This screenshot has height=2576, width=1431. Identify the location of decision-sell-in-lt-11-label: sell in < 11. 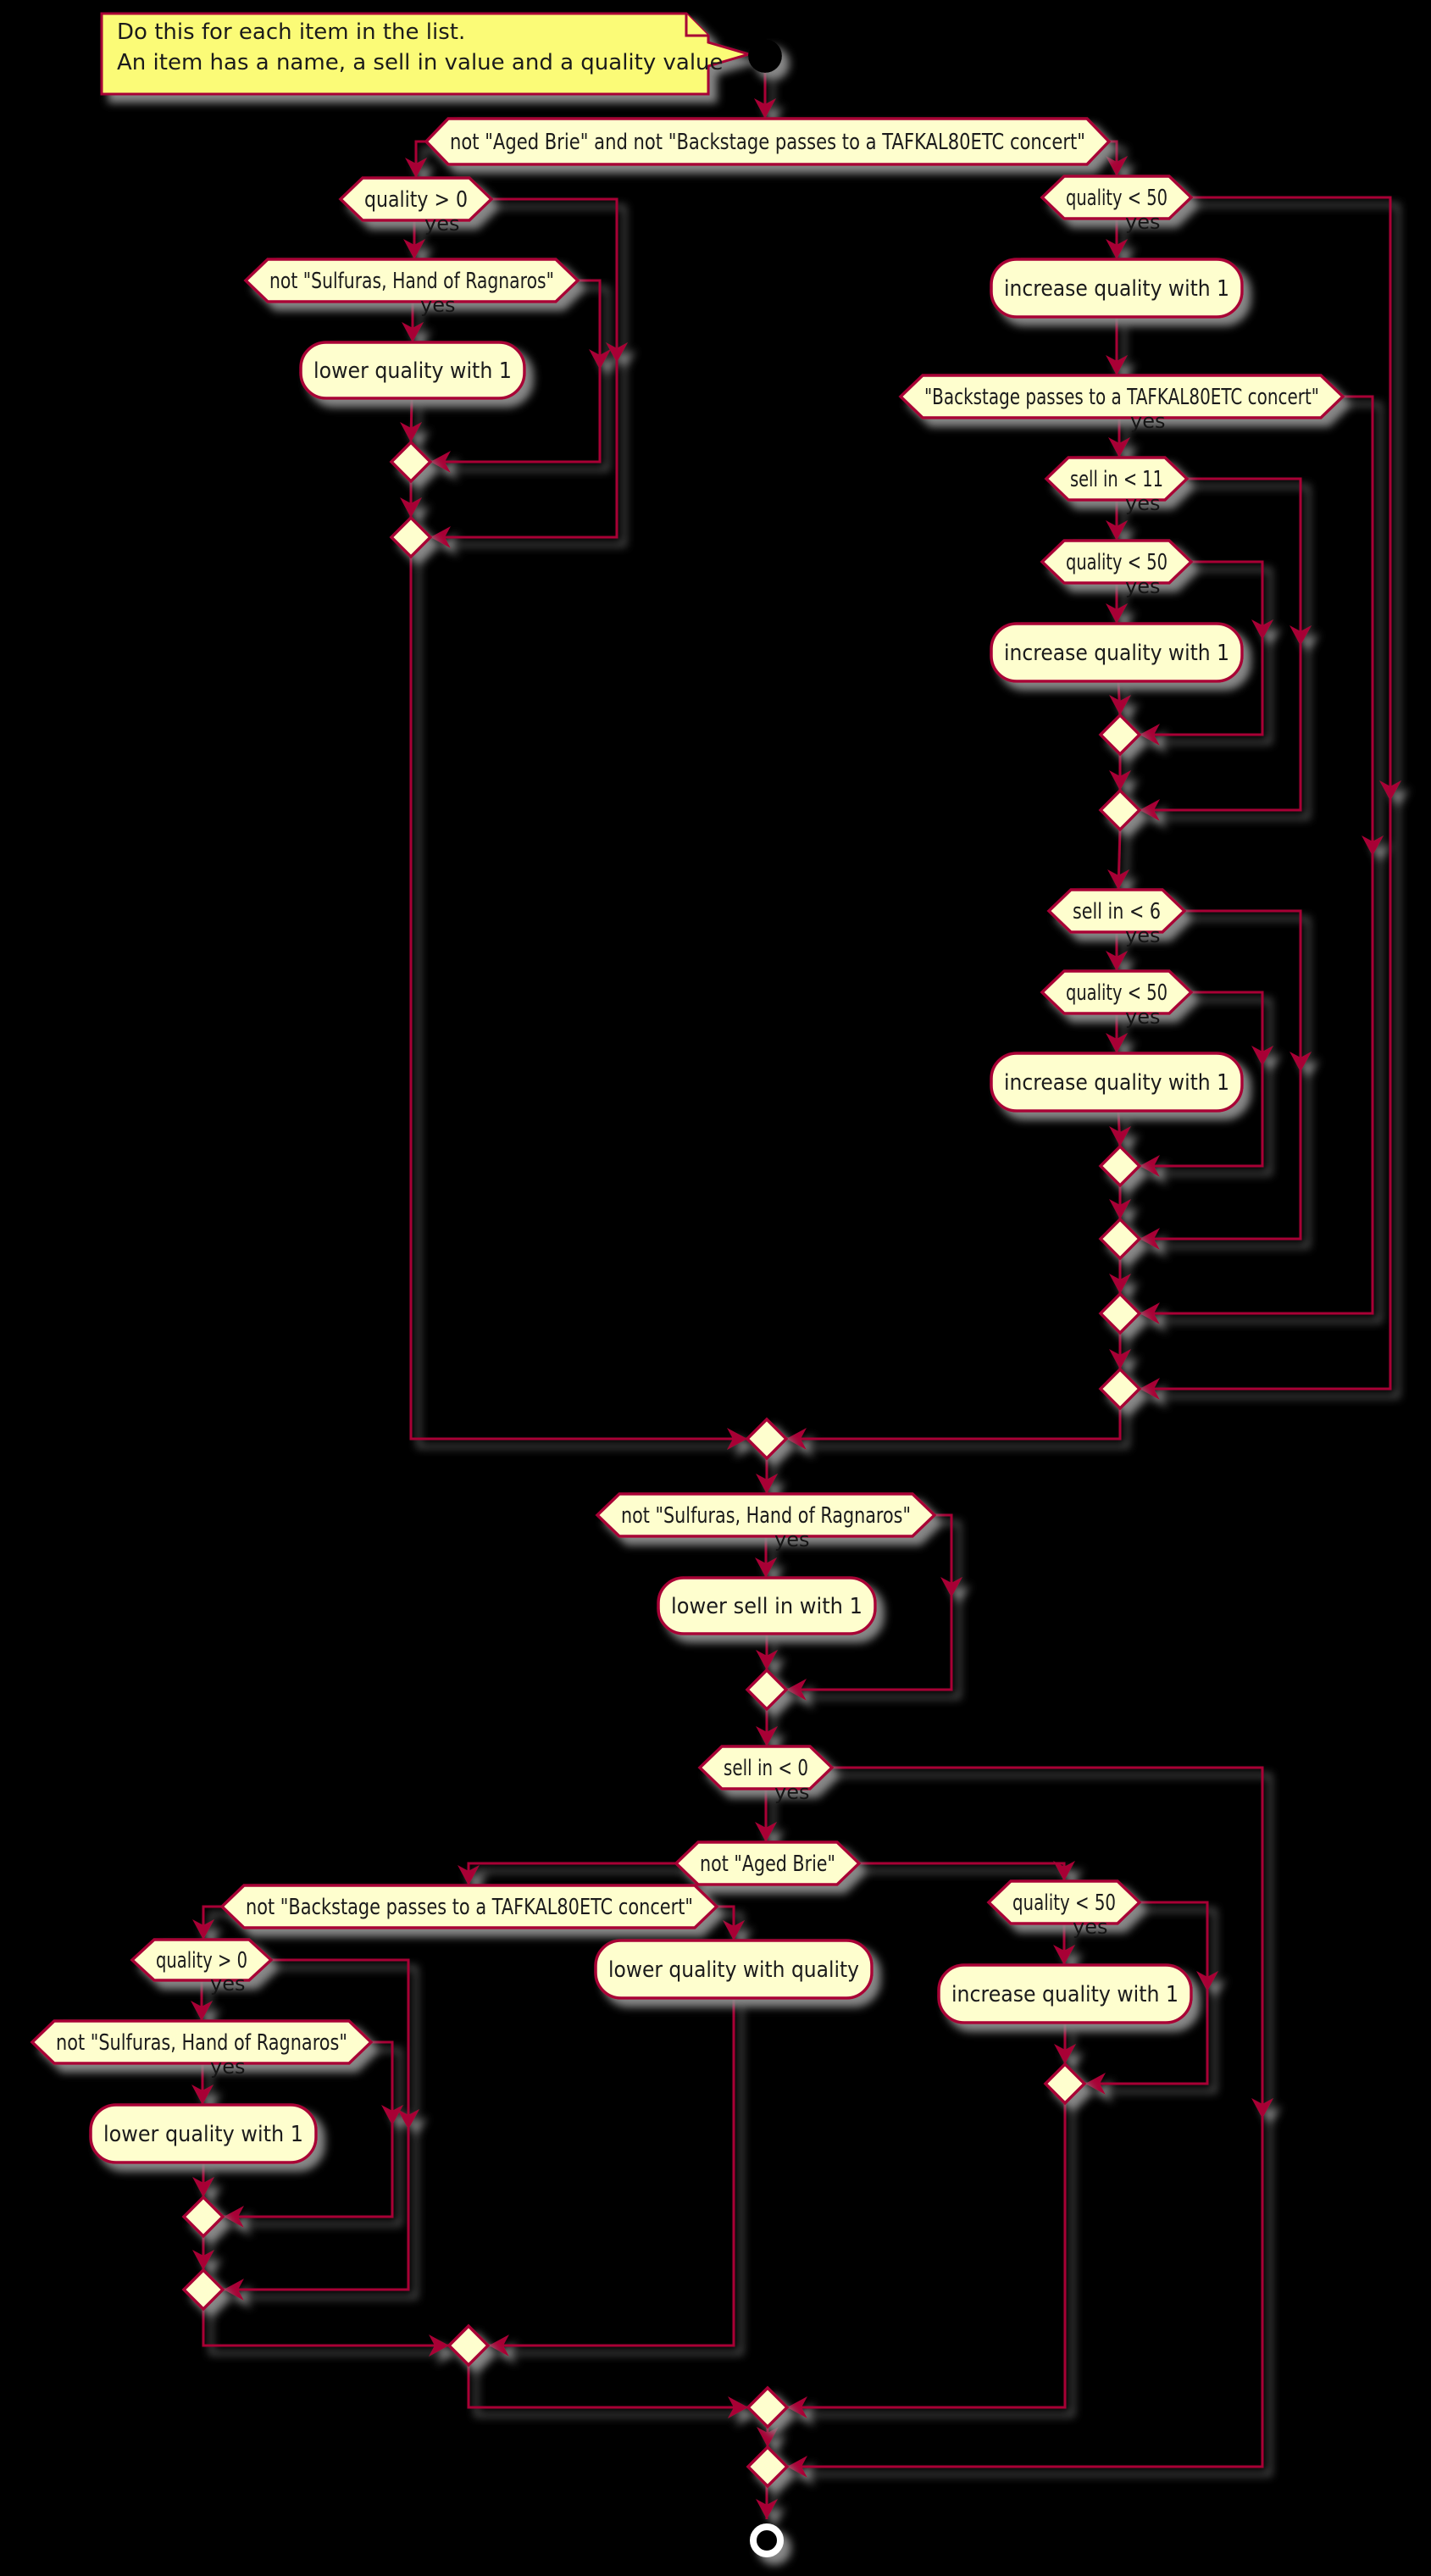
(1116, 479).